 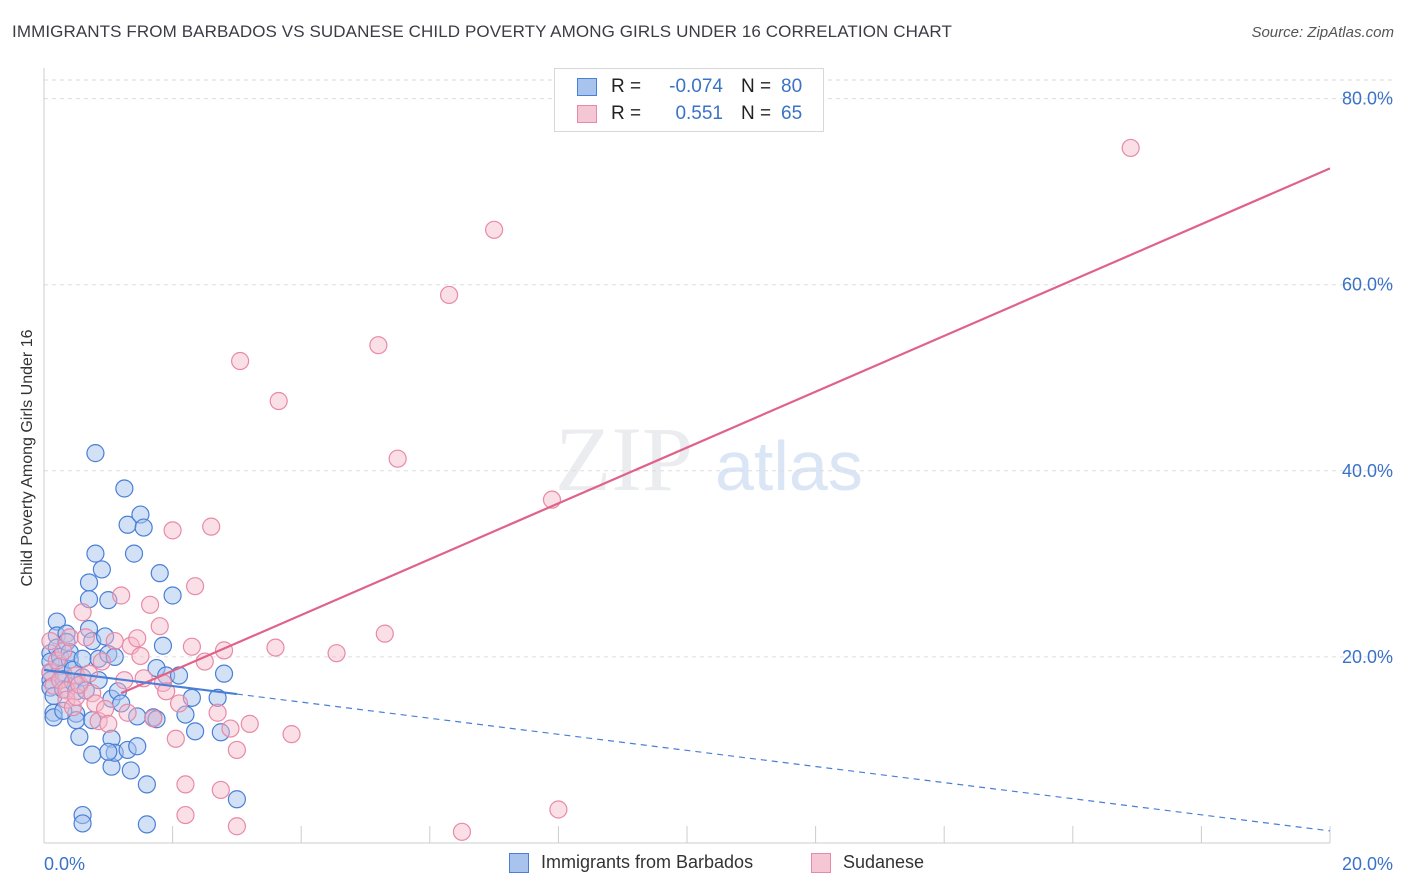 I want to click on legend-n-value: 65, so click(x=792, y=113).